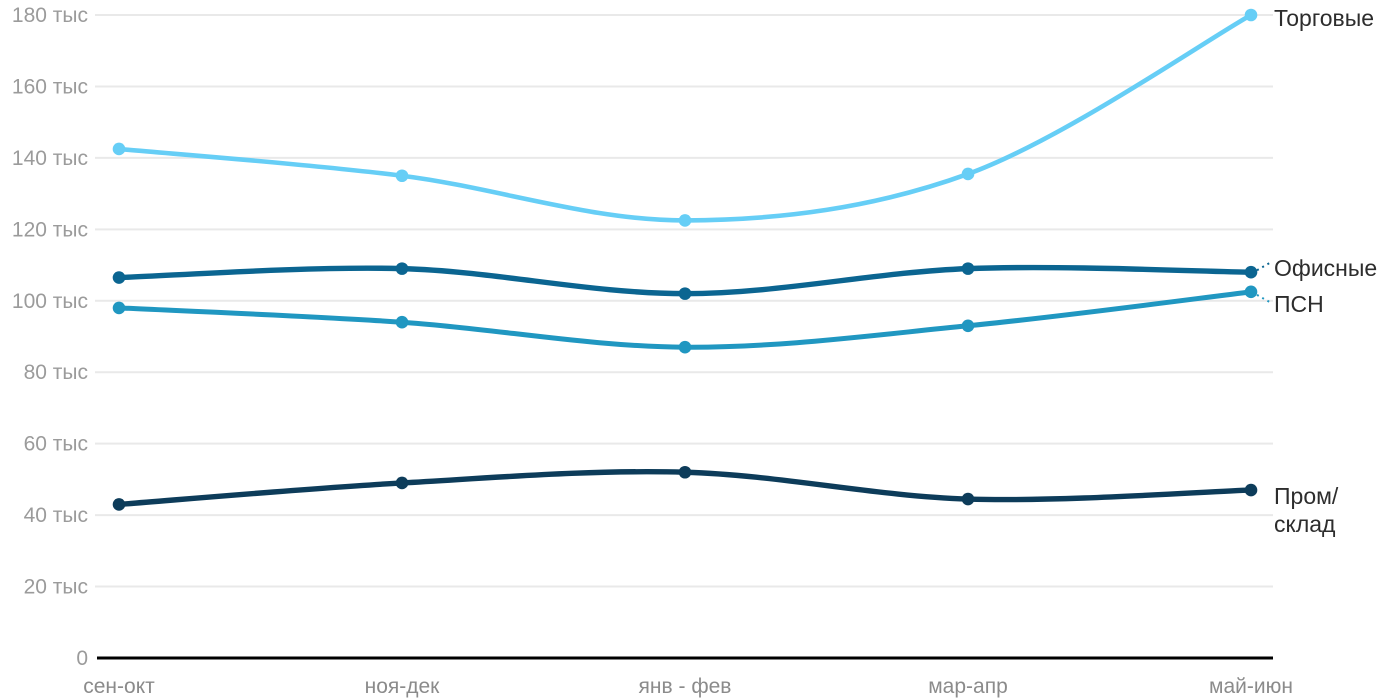 Image resolution: width=1400 pixels, height=700 pixels. What do you see at coordinates (1325, 268) in the screenshot?
I see `series-label: Офисные` at bounding box center [1325, 268].